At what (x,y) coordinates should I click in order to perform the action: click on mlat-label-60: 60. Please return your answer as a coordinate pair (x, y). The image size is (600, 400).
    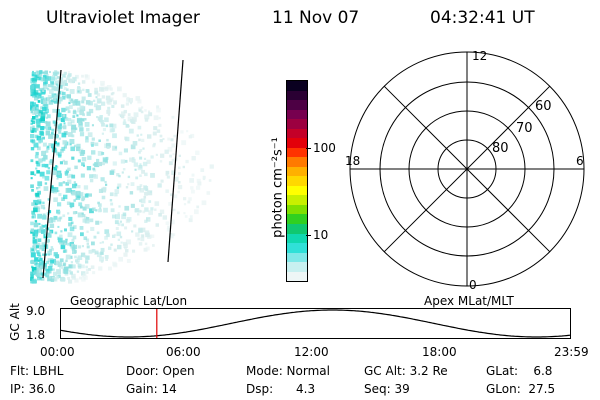
    Looking at the image, I should click on (543, 106).